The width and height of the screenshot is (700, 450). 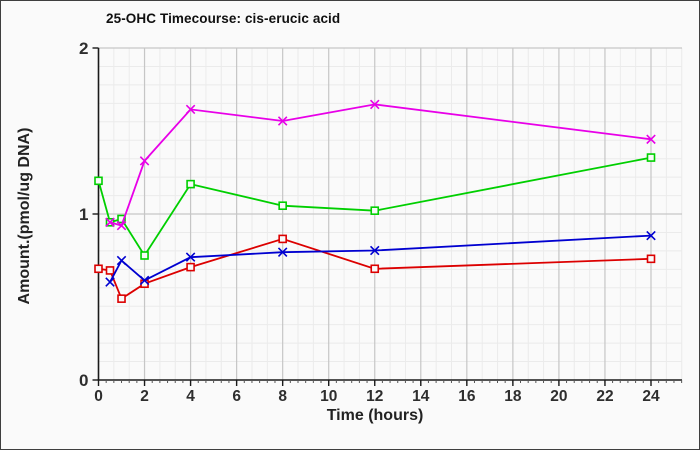 I want to click on y-tick-label: 0, so click(x=83, y=380).